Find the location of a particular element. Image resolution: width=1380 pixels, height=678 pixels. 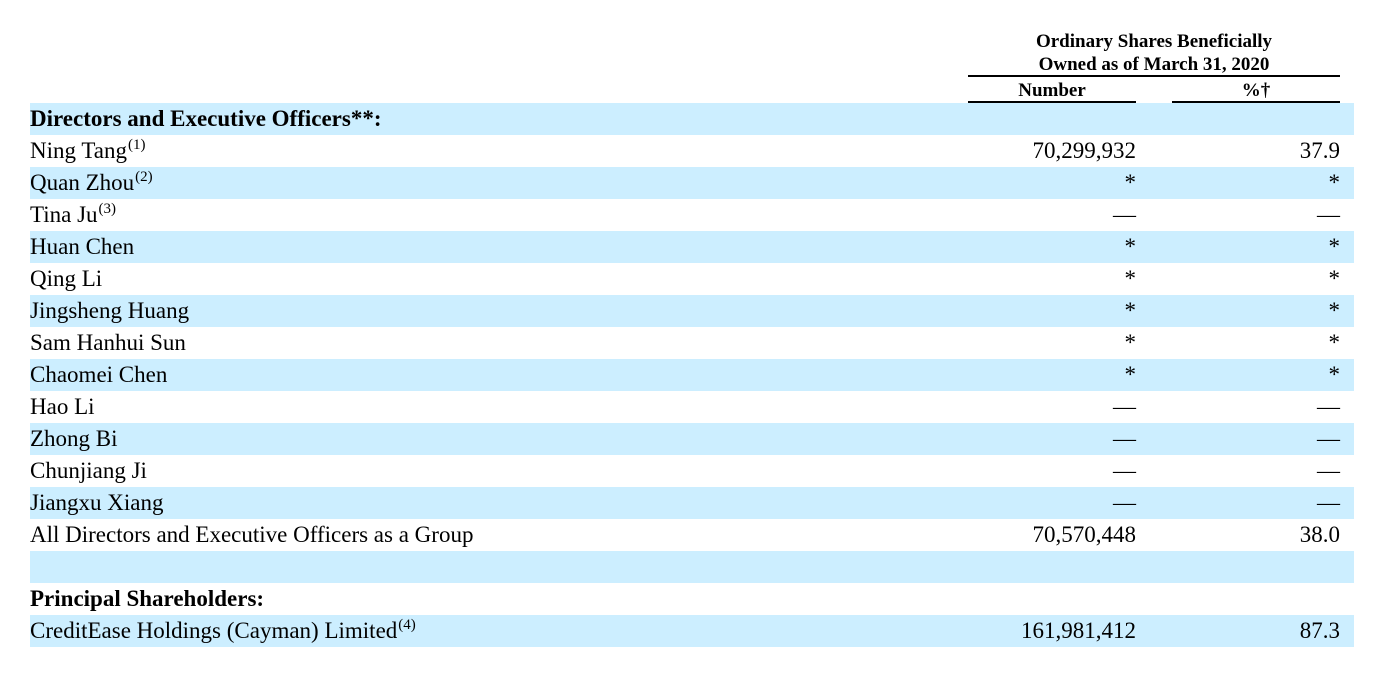

holder-name: Quan Zhou(2) is located at coordinates (91, 183).